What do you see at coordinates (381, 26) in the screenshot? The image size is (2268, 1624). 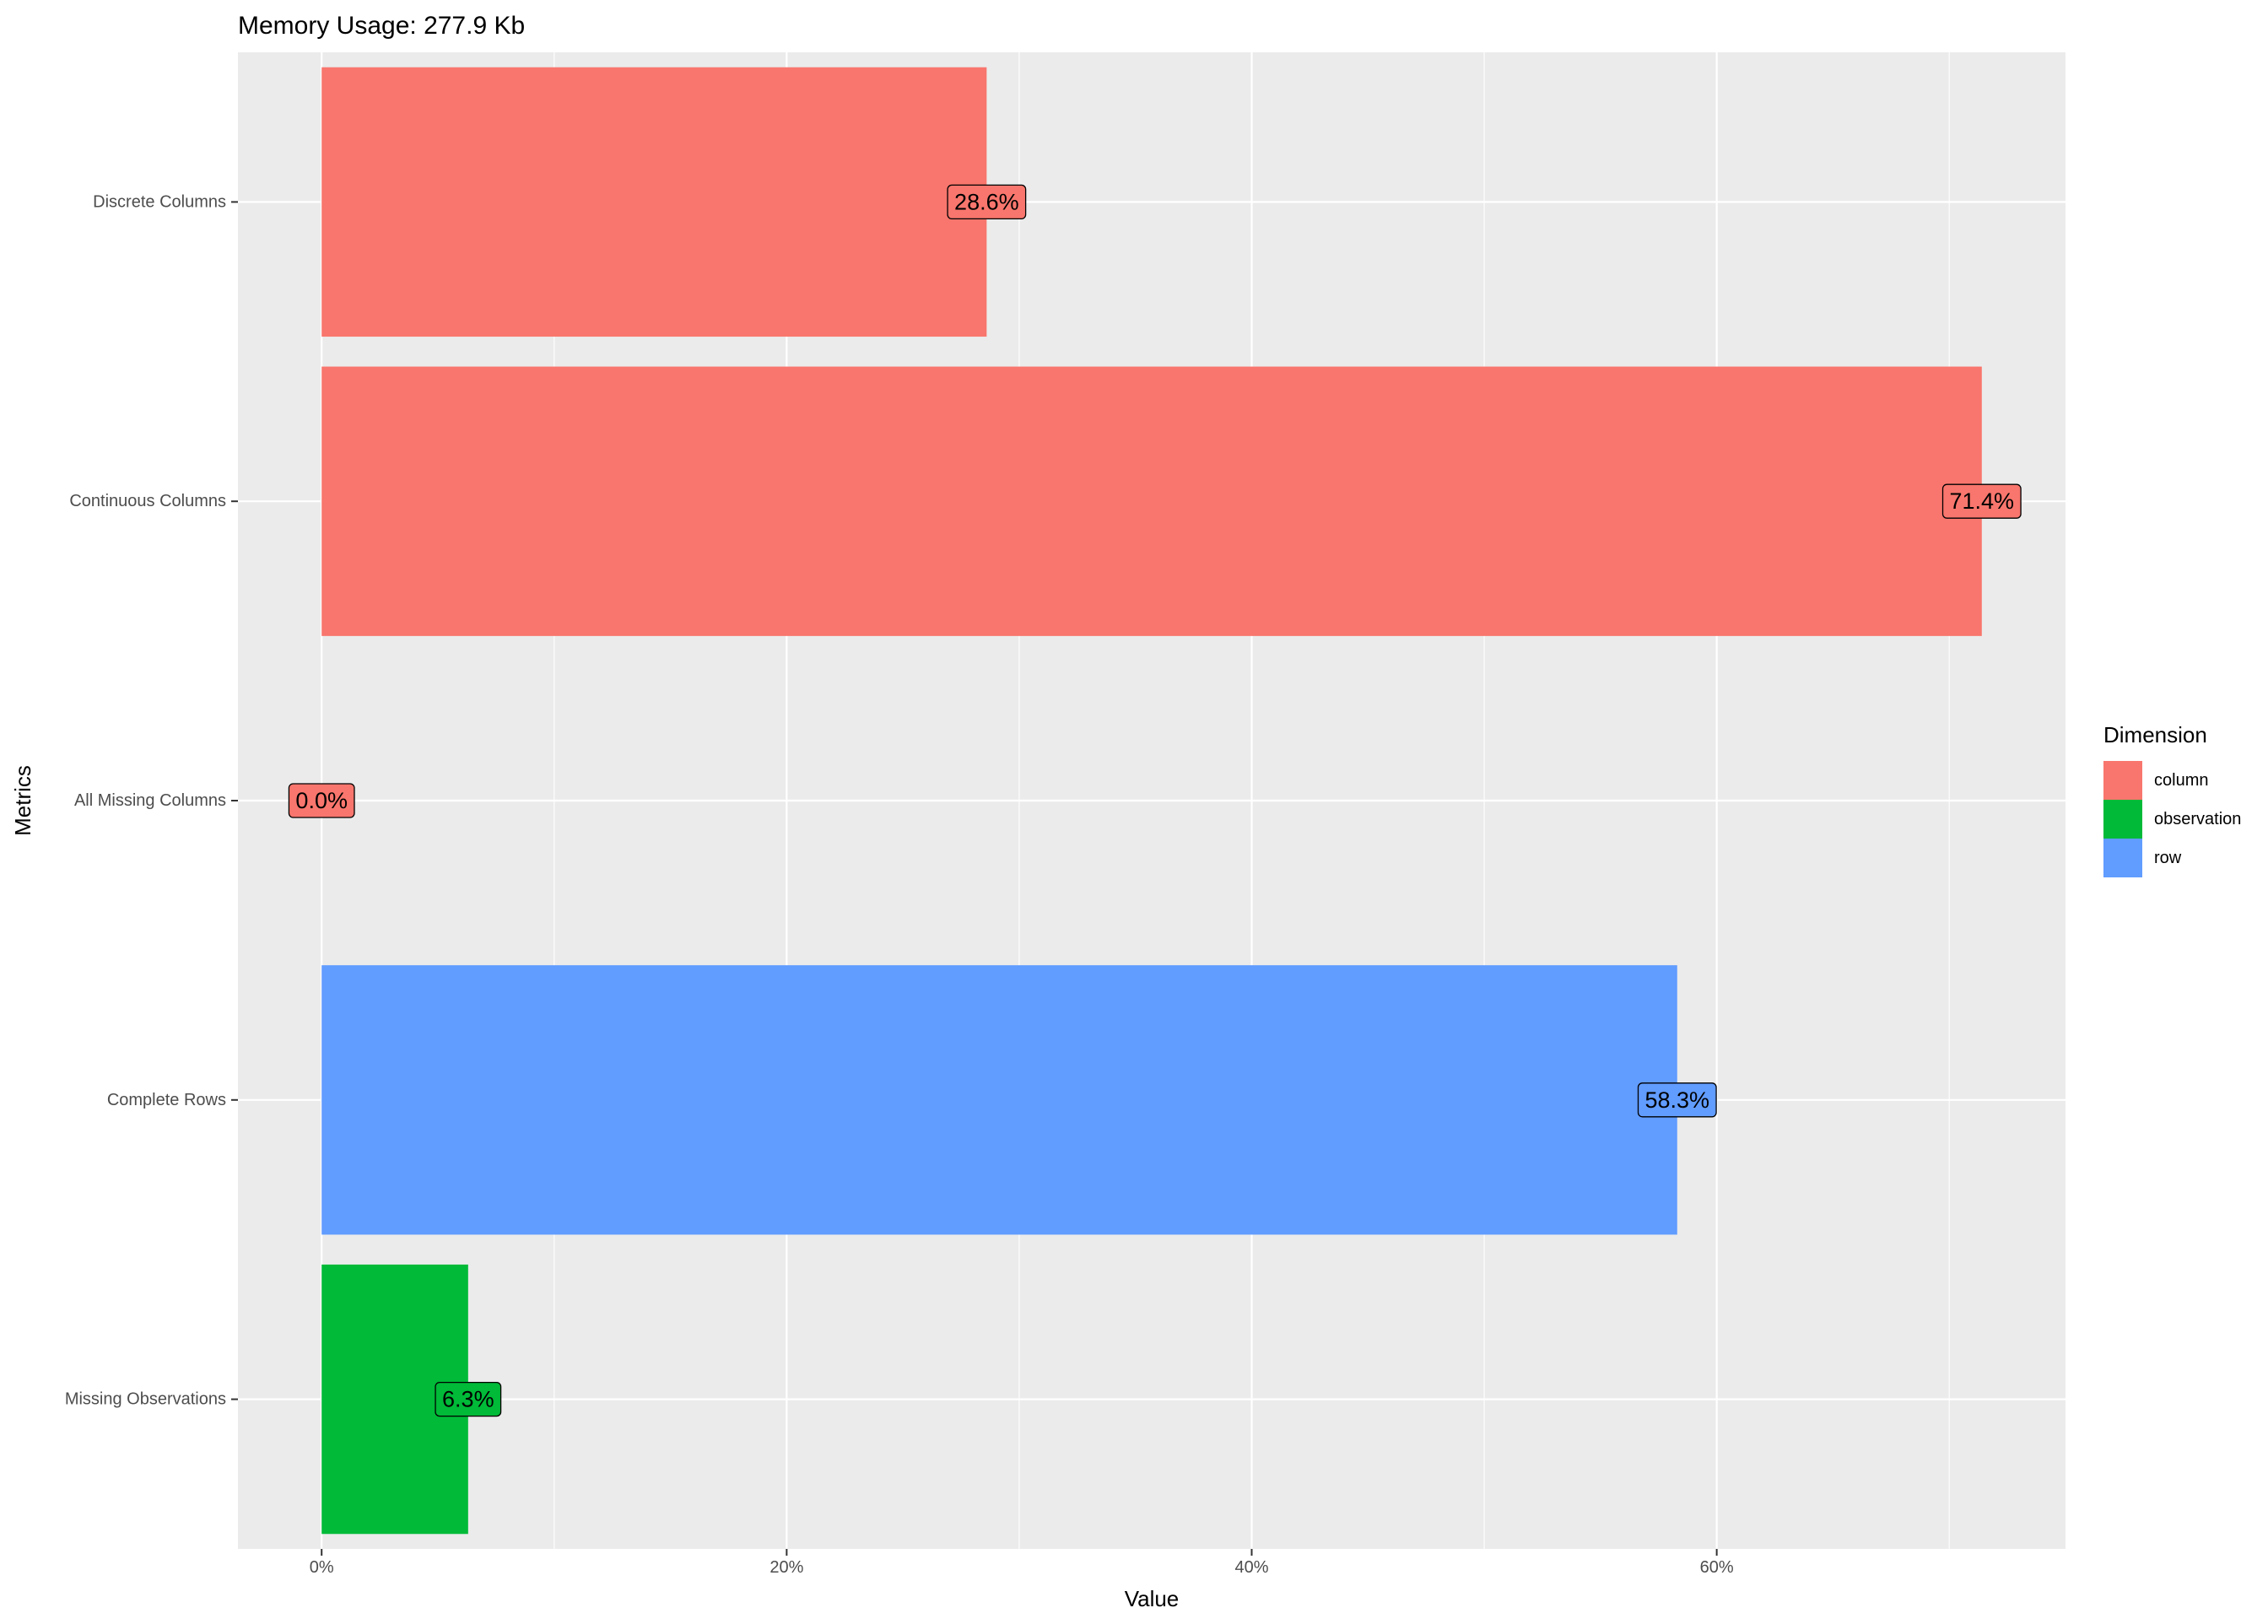 I see `chart-title: Memory Usage: 277.9 Kb` at bounding box center [381, 26].